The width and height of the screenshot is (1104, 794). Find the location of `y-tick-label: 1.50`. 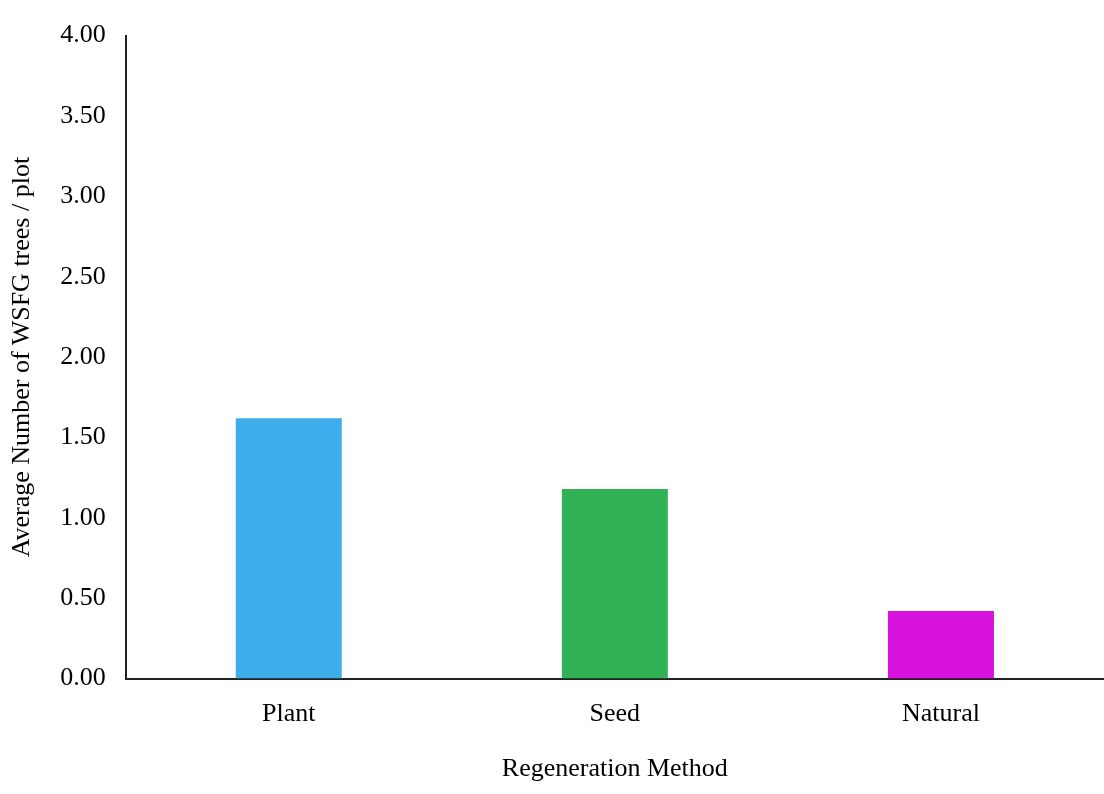

y-tick-label: 1.50 is located at coordinates (83, 436).